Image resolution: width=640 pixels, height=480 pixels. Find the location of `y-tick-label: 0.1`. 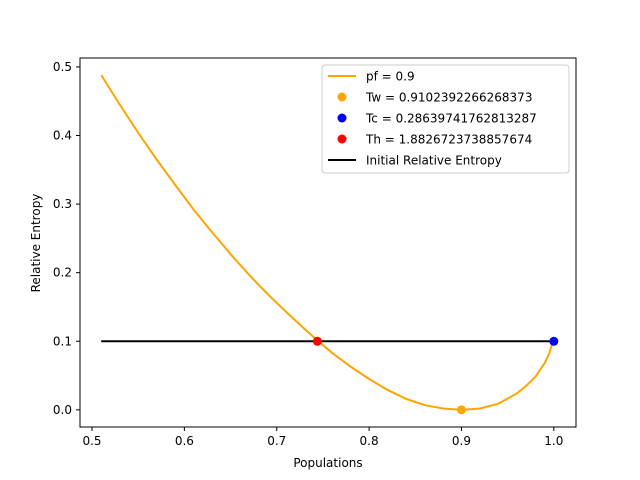

y-tick-label: 0.1 is located at coordinates (62, 341).